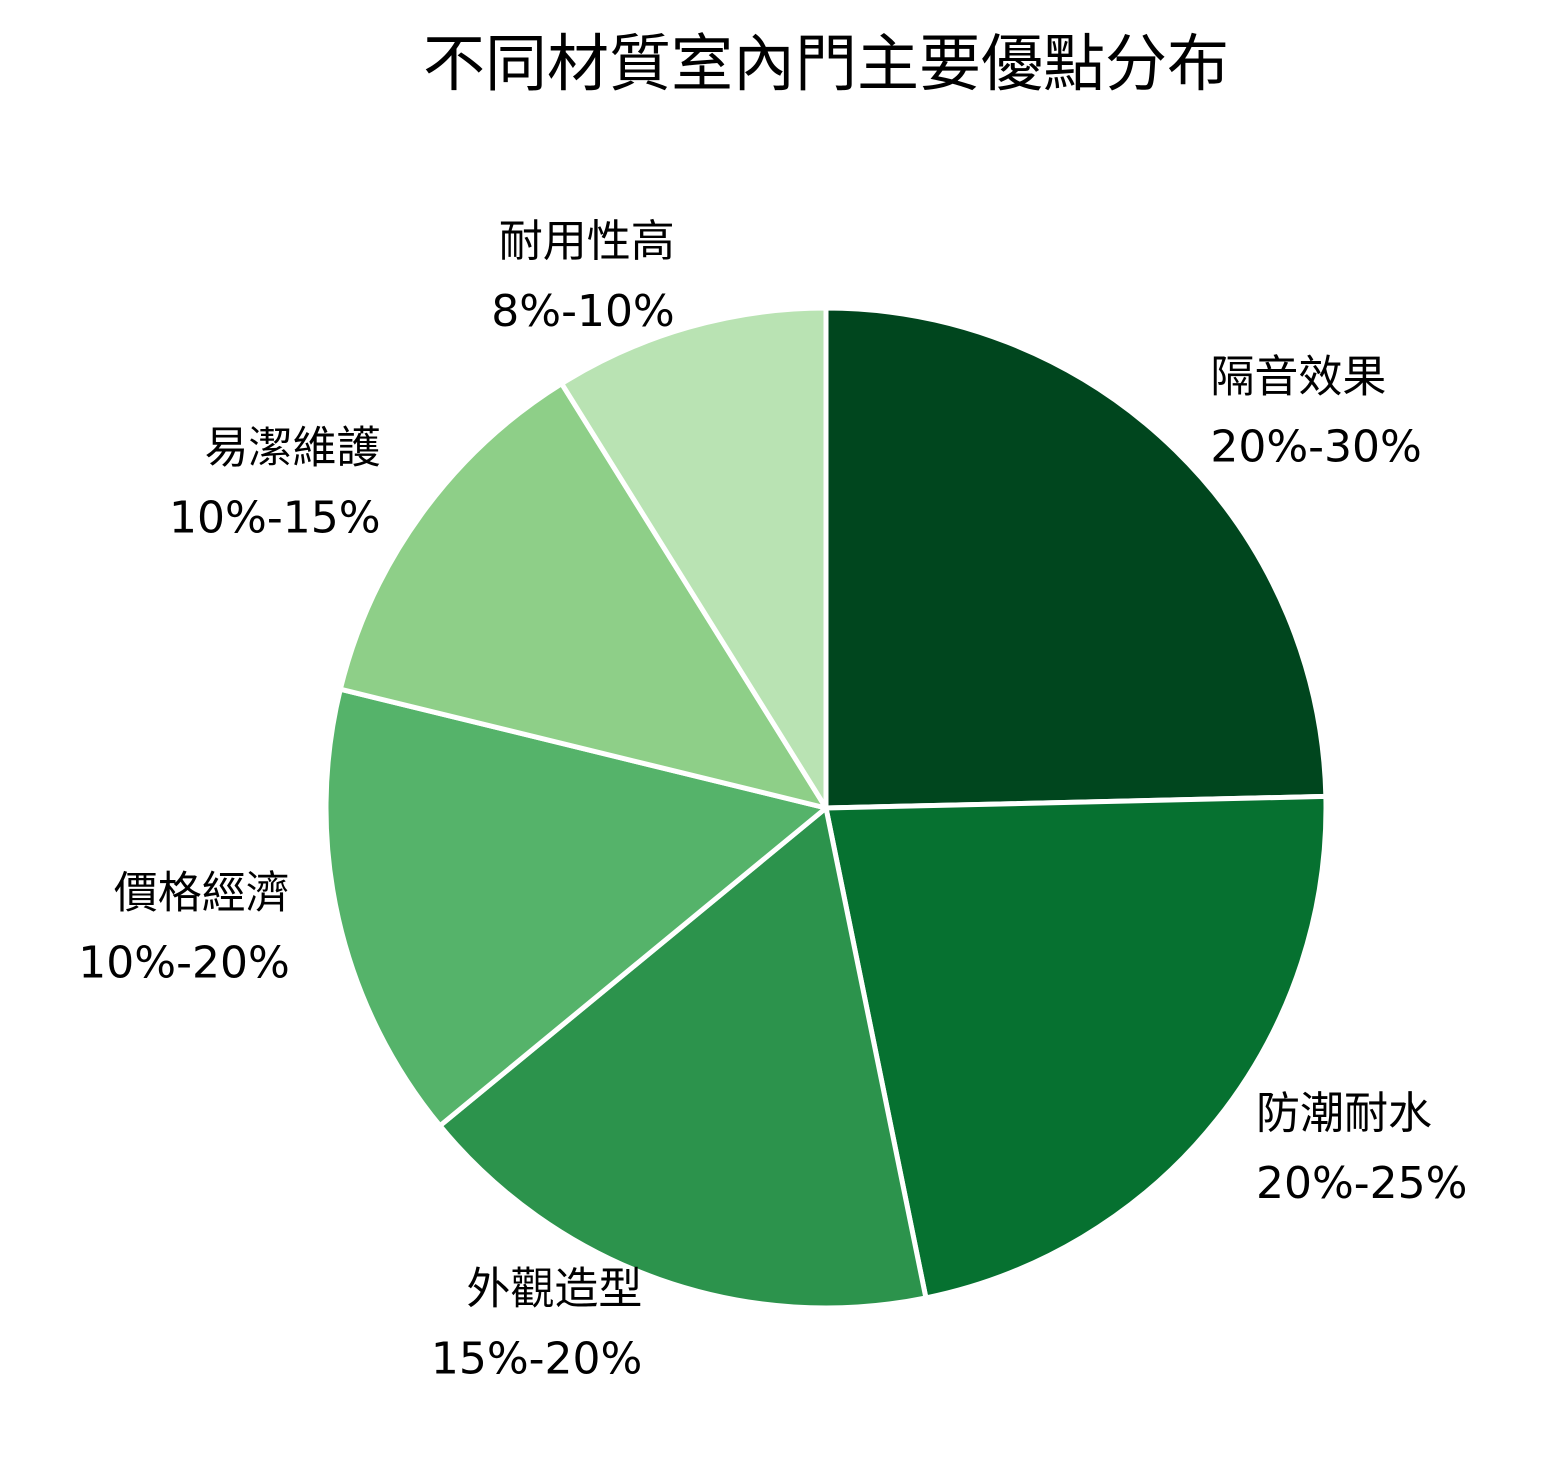 The width and height of the screenshot is (1545, 1468). What do you see at coordinates (1315, 447) in the screenshot?
I see `value-label: 20%-30%` at bounding box center [1315, 447].